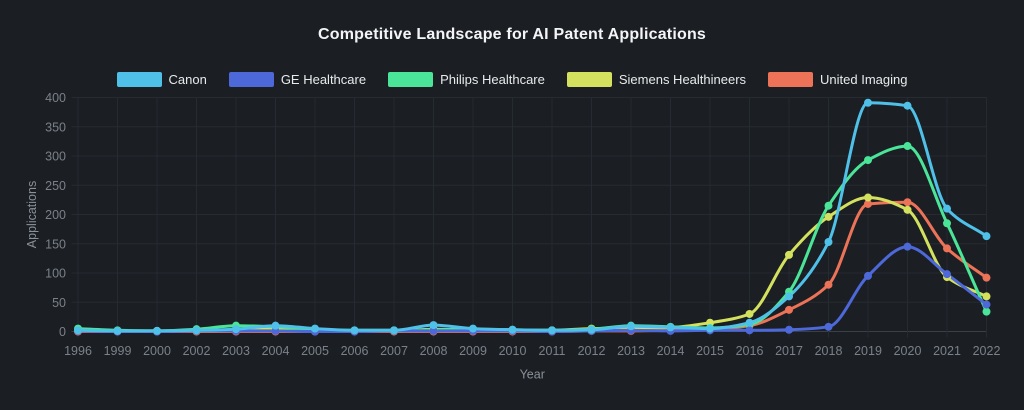 This screenshot has width=1024, height=410. I want to click on x-tick-label: 2006, so click(355, 351).